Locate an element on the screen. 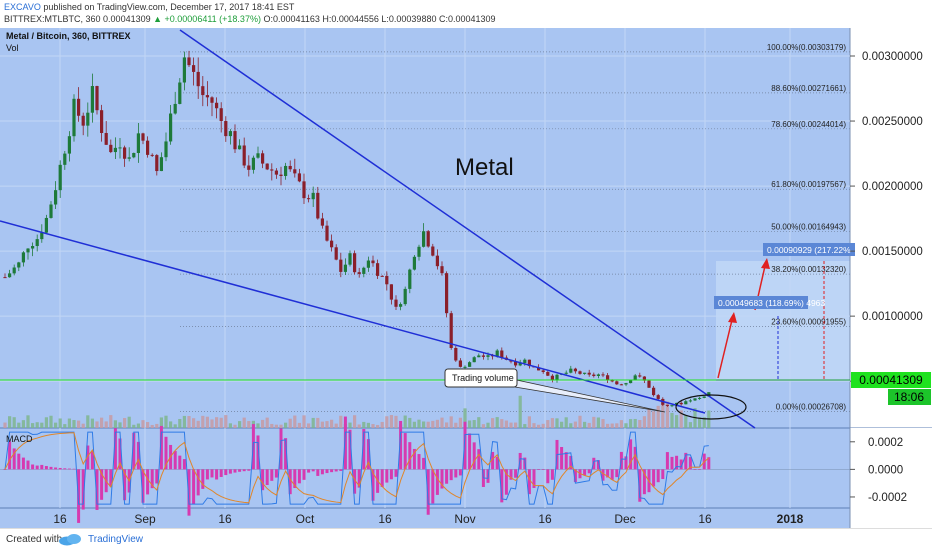 The image size is (932, 551). chart-title: Metal / Bitcoin, 360, BITTREX is located at coordinates (68, 36).